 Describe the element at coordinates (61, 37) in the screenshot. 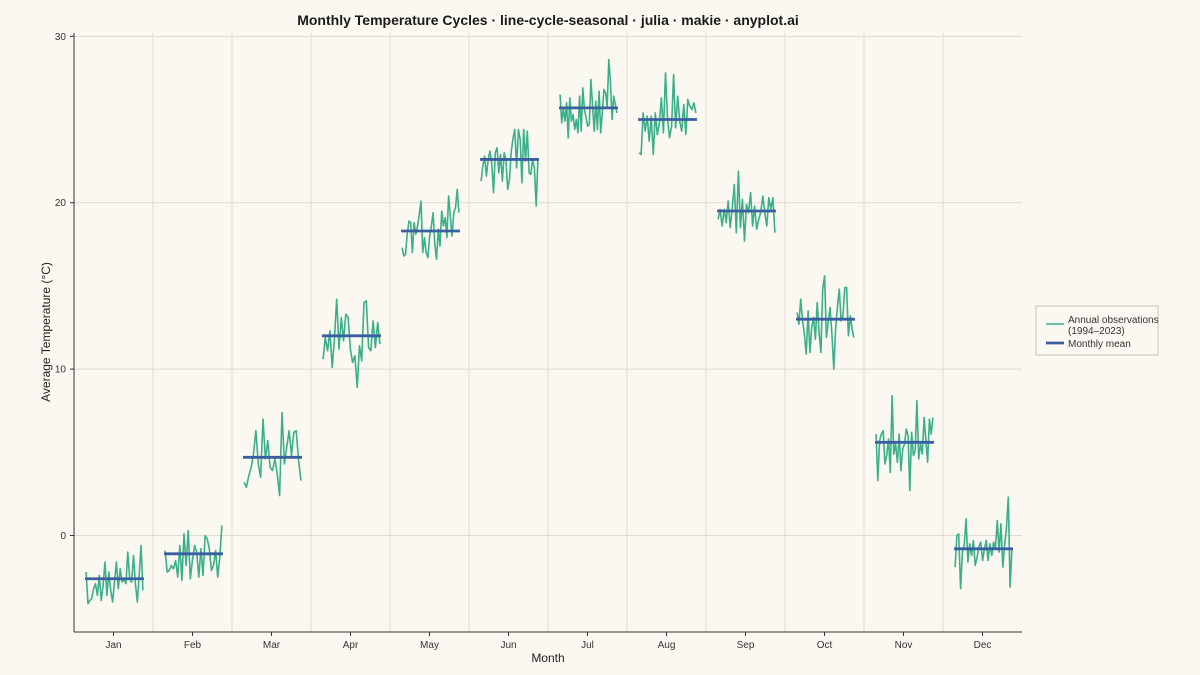

I see `y-tick-label: 30` at that location.